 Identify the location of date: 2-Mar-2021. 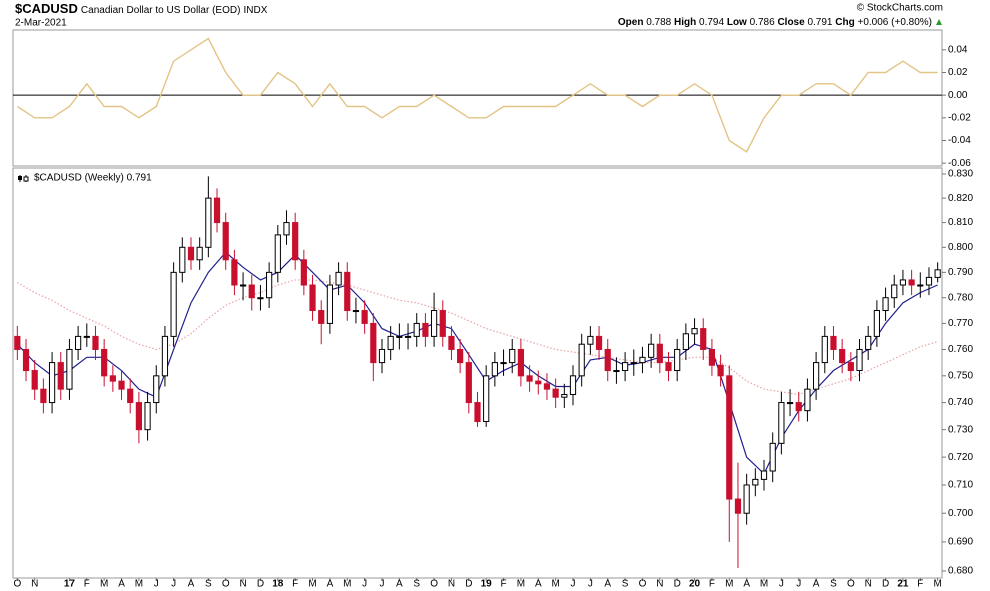
(41, 23).